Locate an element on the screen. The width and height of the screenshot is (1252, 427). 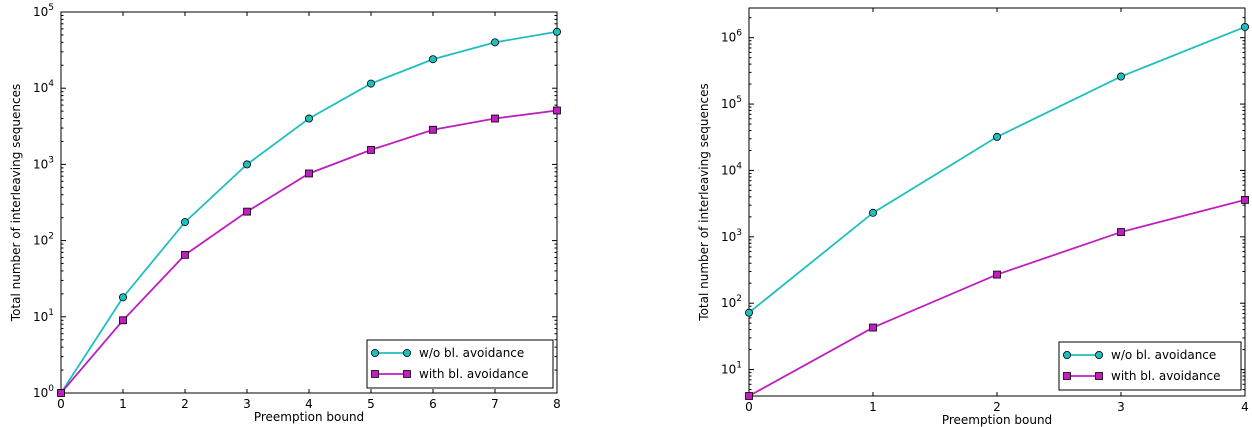
x-tick-label: 7 is located at coordinates (495, 404).